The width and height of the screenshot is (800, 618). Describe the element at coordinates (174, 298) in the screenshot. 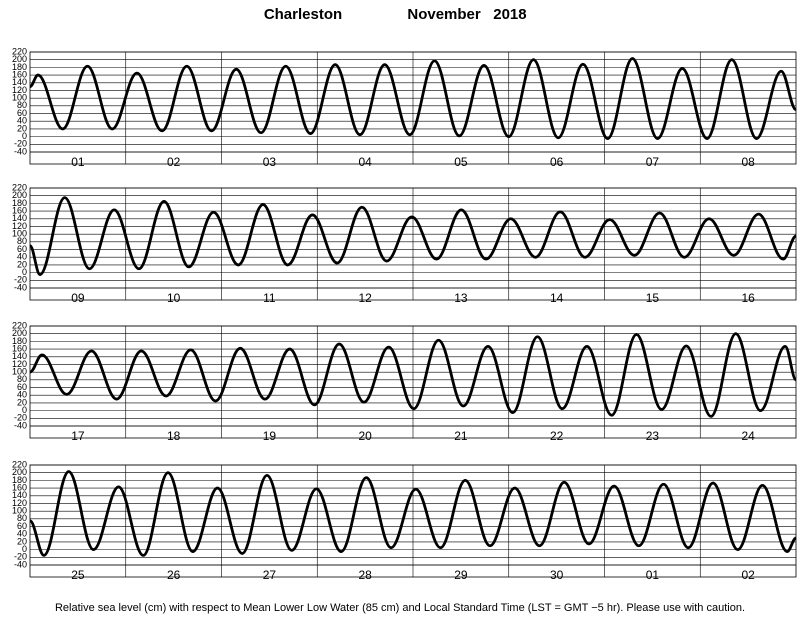

I see `day-label: 10` at that location.